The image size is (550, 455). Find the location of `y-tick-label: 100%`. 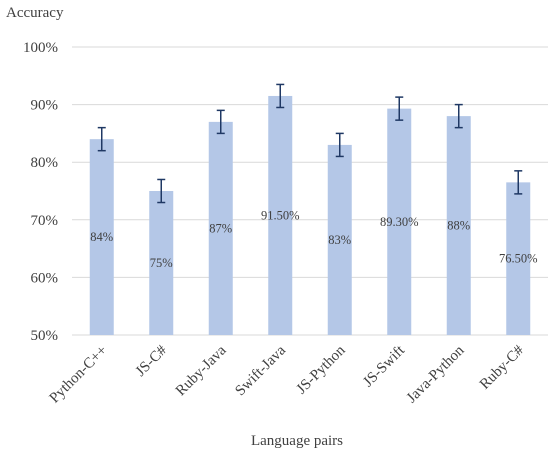

y-tick-label: 100% is located at coordinates (40, 48).